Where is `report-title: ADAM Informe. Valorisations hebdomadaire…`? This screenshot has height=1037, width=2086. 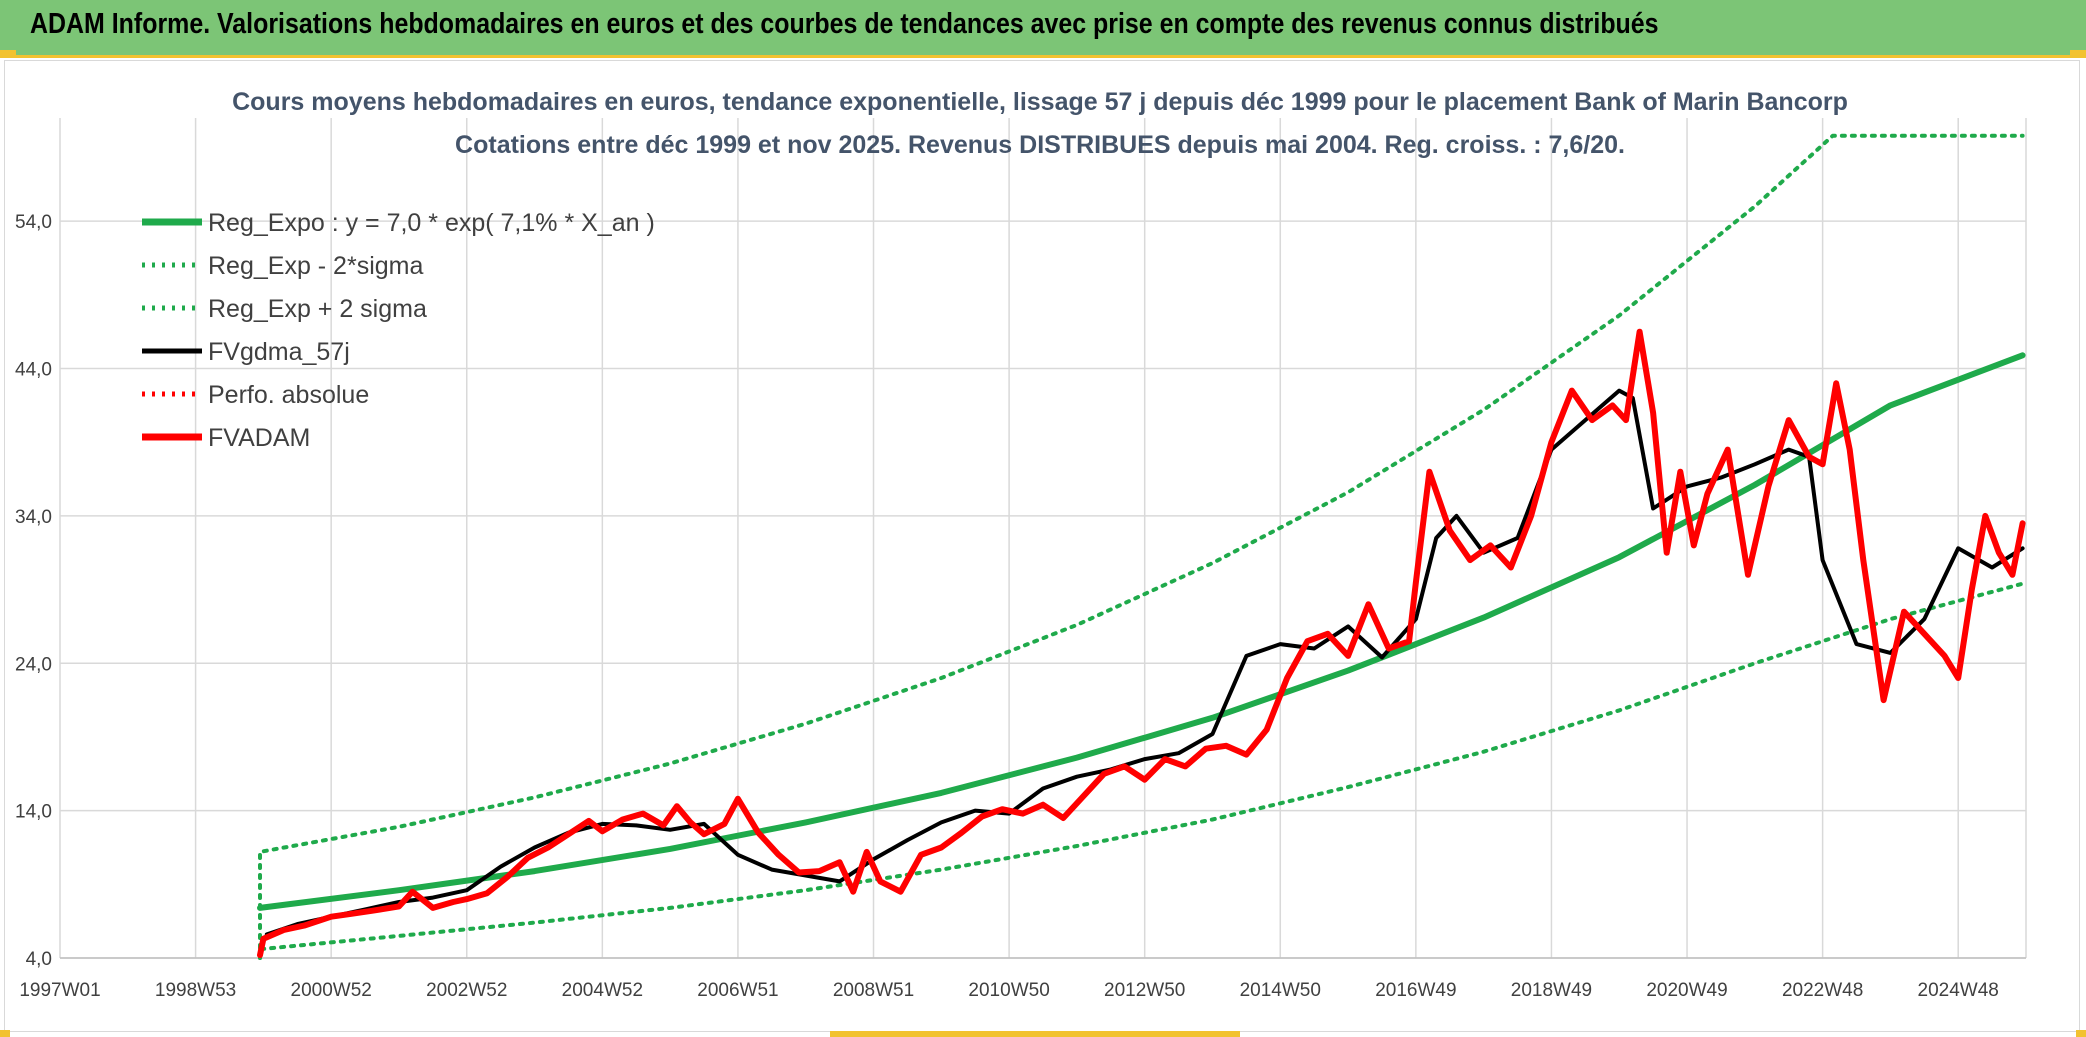 report-title: ADAM Informe. Valorisations hebdomadaire… is located at coordinates (844, 24).